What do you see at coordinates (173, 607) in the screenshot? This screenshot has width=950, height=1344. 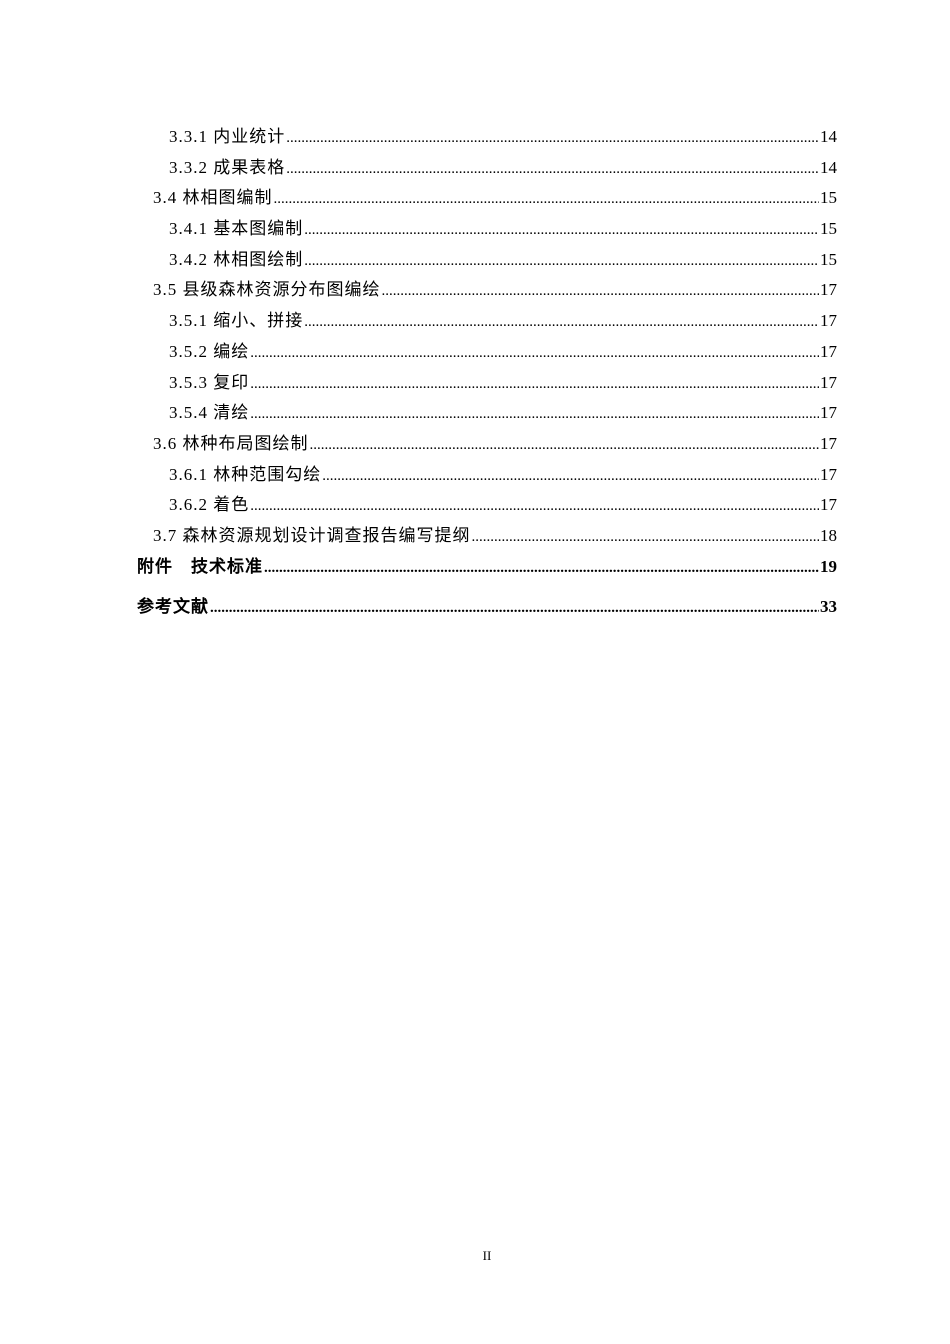 I see `toc-entry-title: 参考文献` at bounding box center [173, 607].